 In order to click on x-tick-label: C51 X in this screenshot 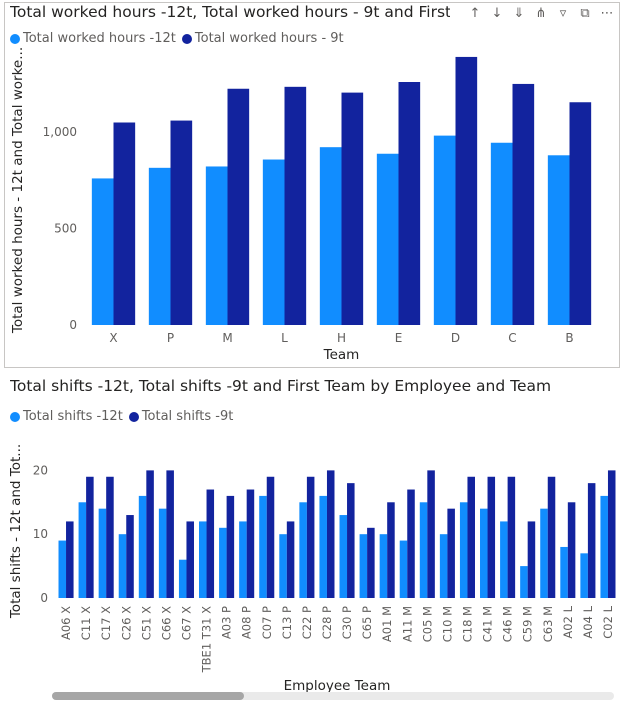, I will do `click(146, 623)`.